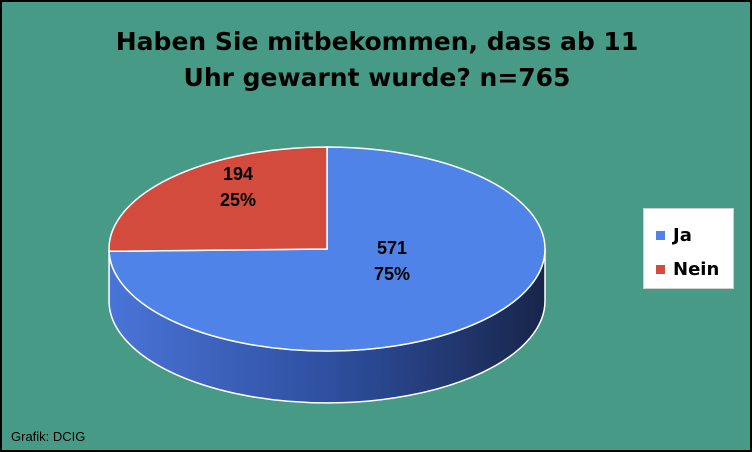 The image size is (752, 452). I want to click on chart-legend: Ja Nein, so click(688, 248).